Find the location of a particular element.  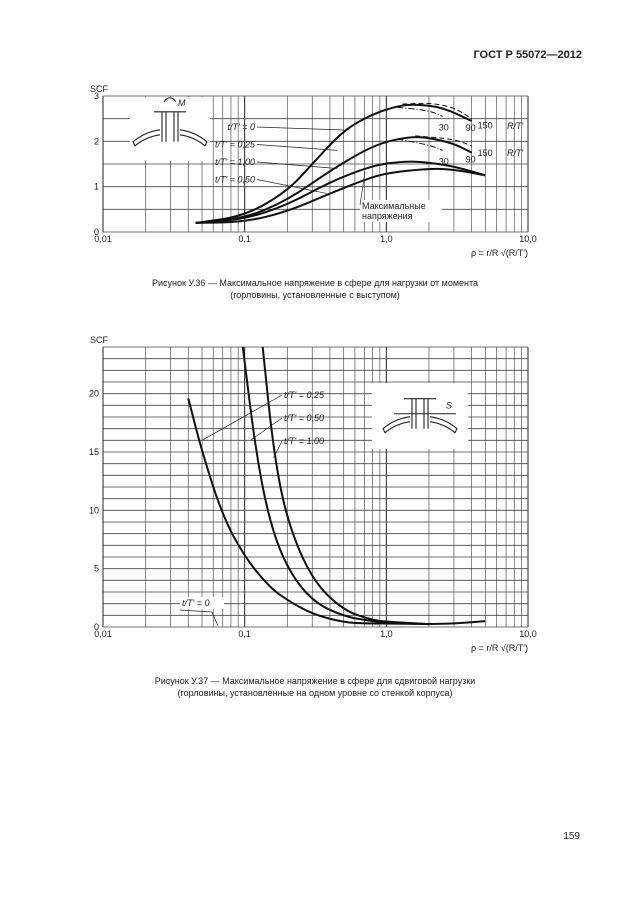

page-number: 159 is located at coordinates (571, 836).